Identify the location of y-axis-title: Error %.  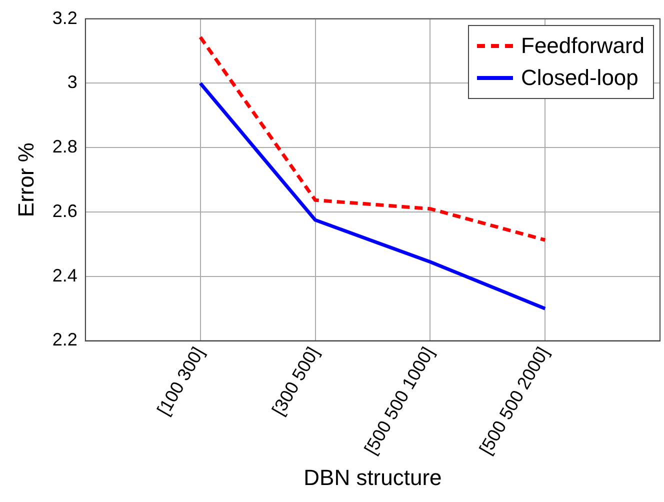
(25, 180).